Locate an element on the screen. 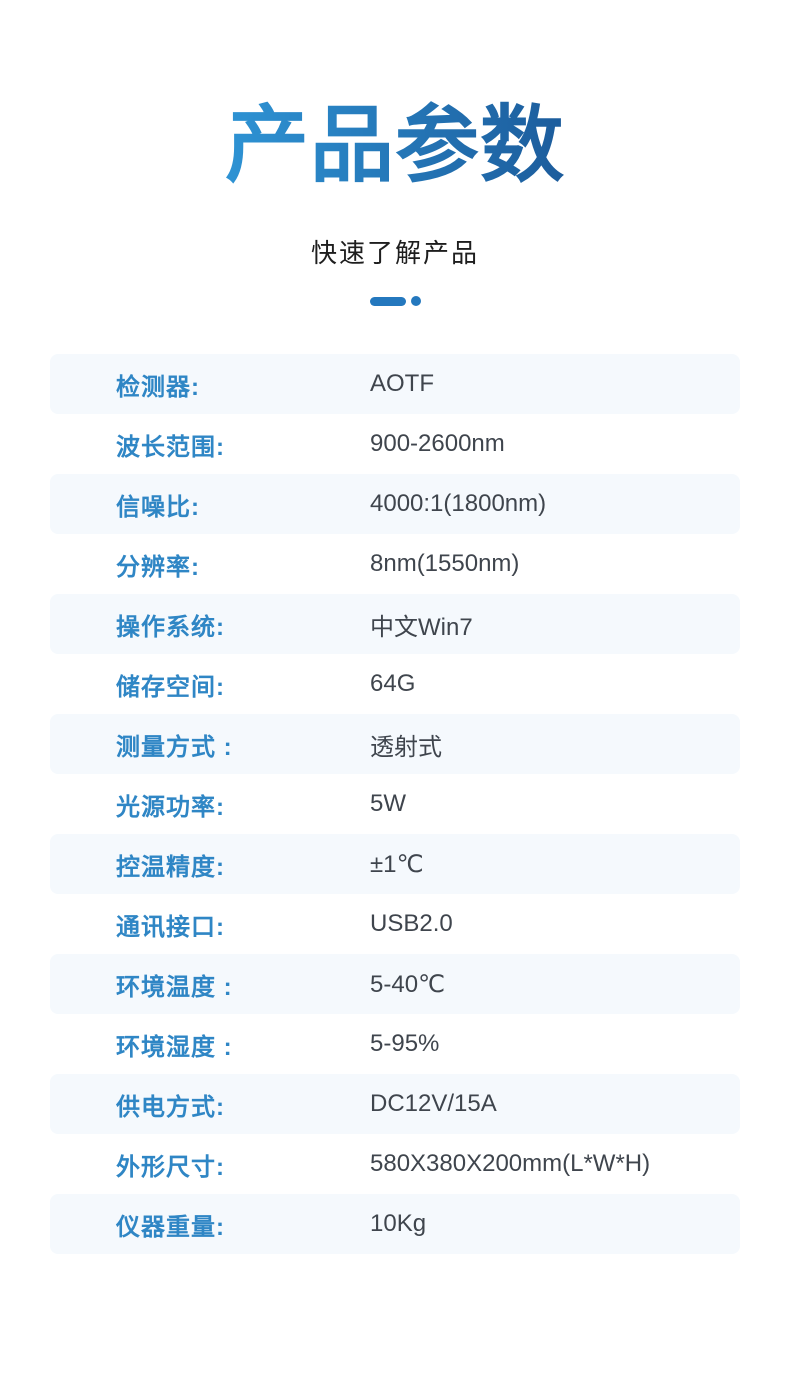 The width and height of the screenshot is (790, 1380). spec-label: 环境湿度 : is located at coordinates (174, 1047).